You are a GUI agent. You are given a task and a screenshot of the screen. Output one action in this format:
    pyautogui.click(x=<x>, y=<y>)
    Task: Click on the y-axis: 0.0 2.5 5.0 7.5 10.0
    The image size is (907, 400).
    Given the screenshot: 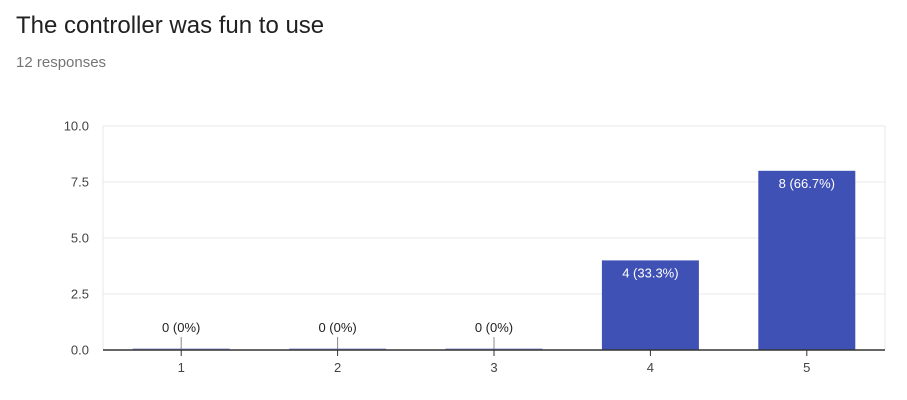 What is the action you would take?
    pyautogui.click(x=76, y=238)
    